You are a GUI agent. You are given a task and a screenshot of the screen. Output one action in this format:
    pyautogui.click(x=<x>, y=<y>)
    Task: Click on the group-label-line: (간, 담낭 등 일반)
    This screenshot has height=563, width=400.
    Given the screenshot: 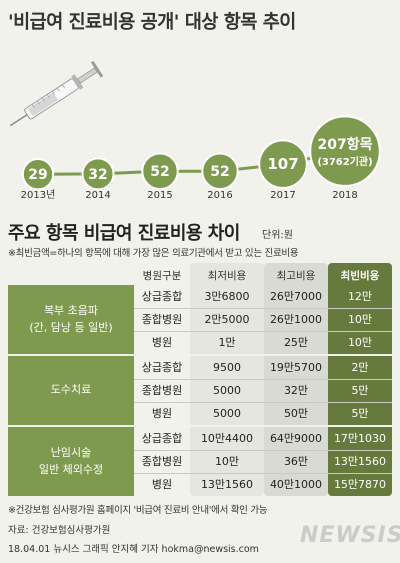 What is the action you would take?
    pyautogui.click(x=71, y=327)
    